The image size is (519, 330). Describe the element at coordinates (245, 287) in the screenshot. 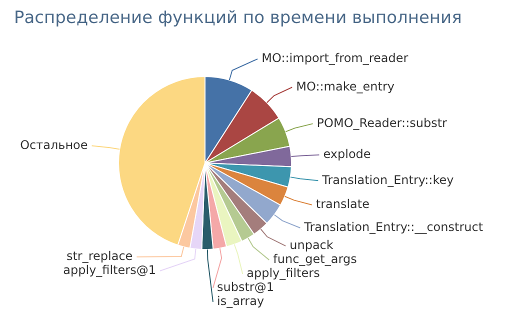

I see `slice-label: substr@1` at that location.